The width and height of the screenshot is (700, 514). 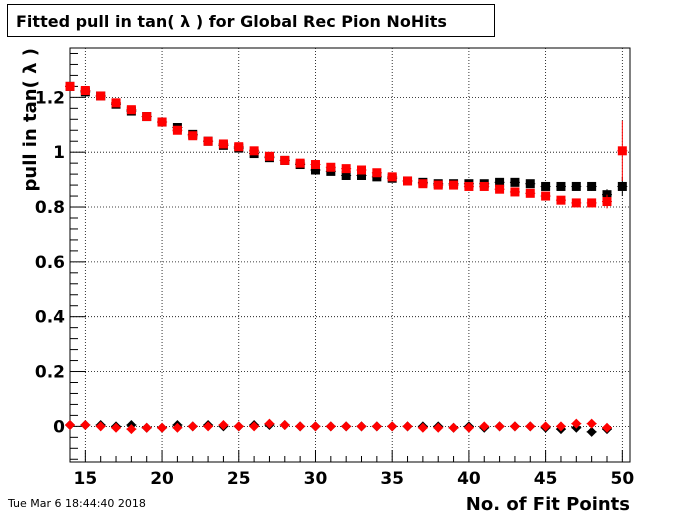 What do you see at coordinates (30, 120) in the screenshot?
I see `y-axis-title: pull in tan( λ )` at bounding box center [30, 120].